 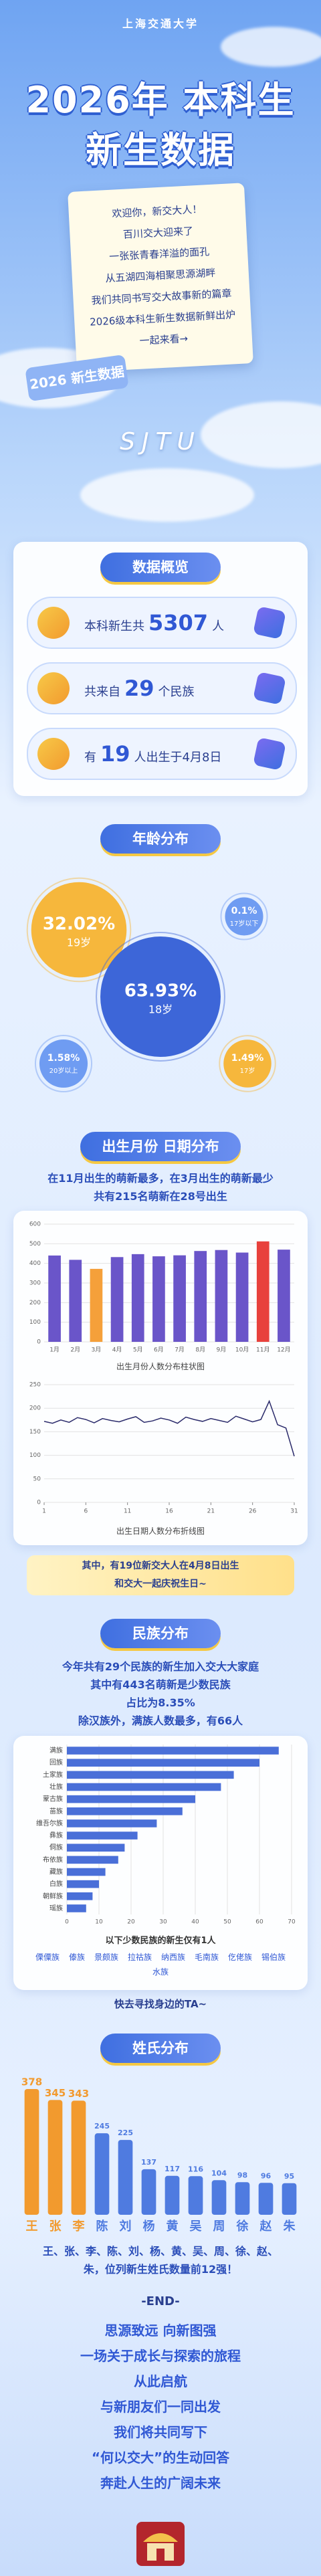 I want to click on single-ethnic: 仡佬族, so click(x=240, y=1957).